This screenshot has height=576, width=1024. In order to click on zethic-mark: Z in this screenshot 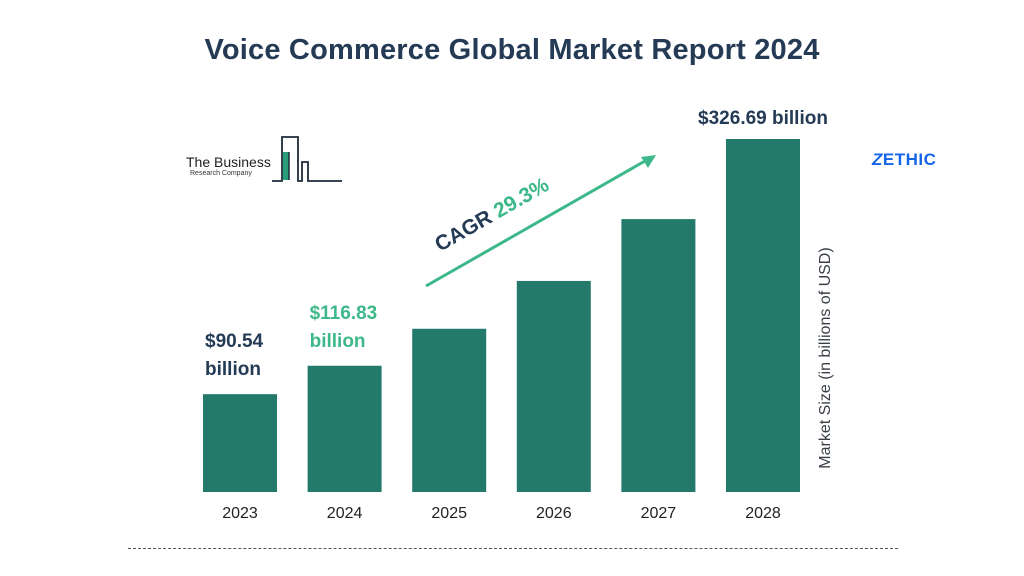, I will do `click(877, 159)`.